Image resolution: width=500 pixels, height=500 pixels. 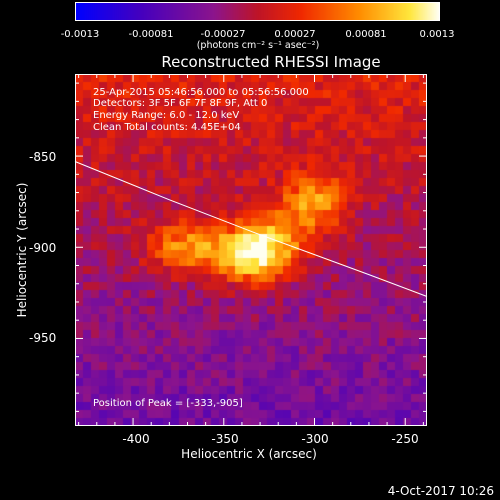 What do you see at coordinates (168, 403) in the screenshot?
I see `annotation-peak-position: Position of Peak = [-333,-905]` at bounding box center [168, 403].